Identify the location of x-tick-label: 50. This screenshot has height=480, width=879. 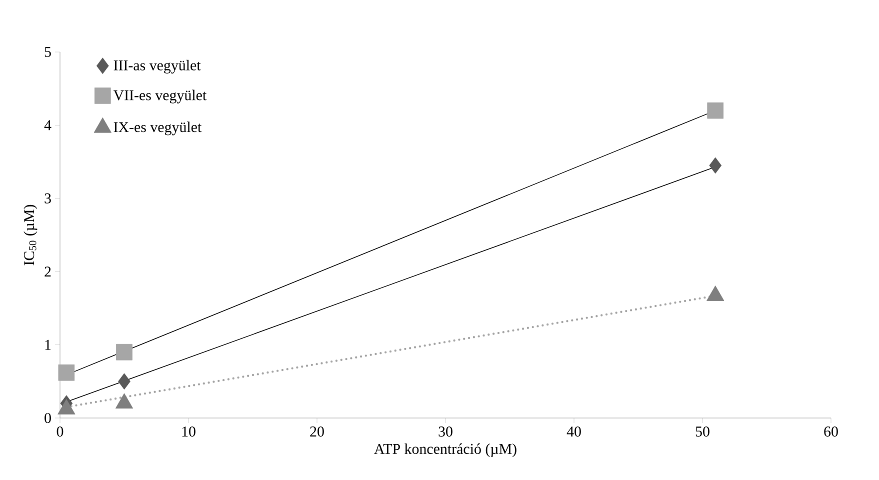
(703, 431).